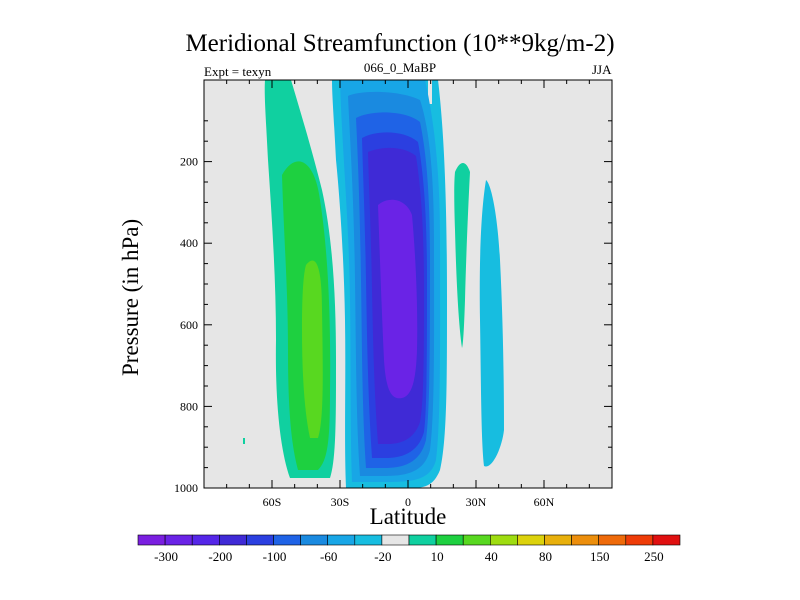 The image size is (800, 600). I want to click on colorbar-label: 80, so click(545, 556).